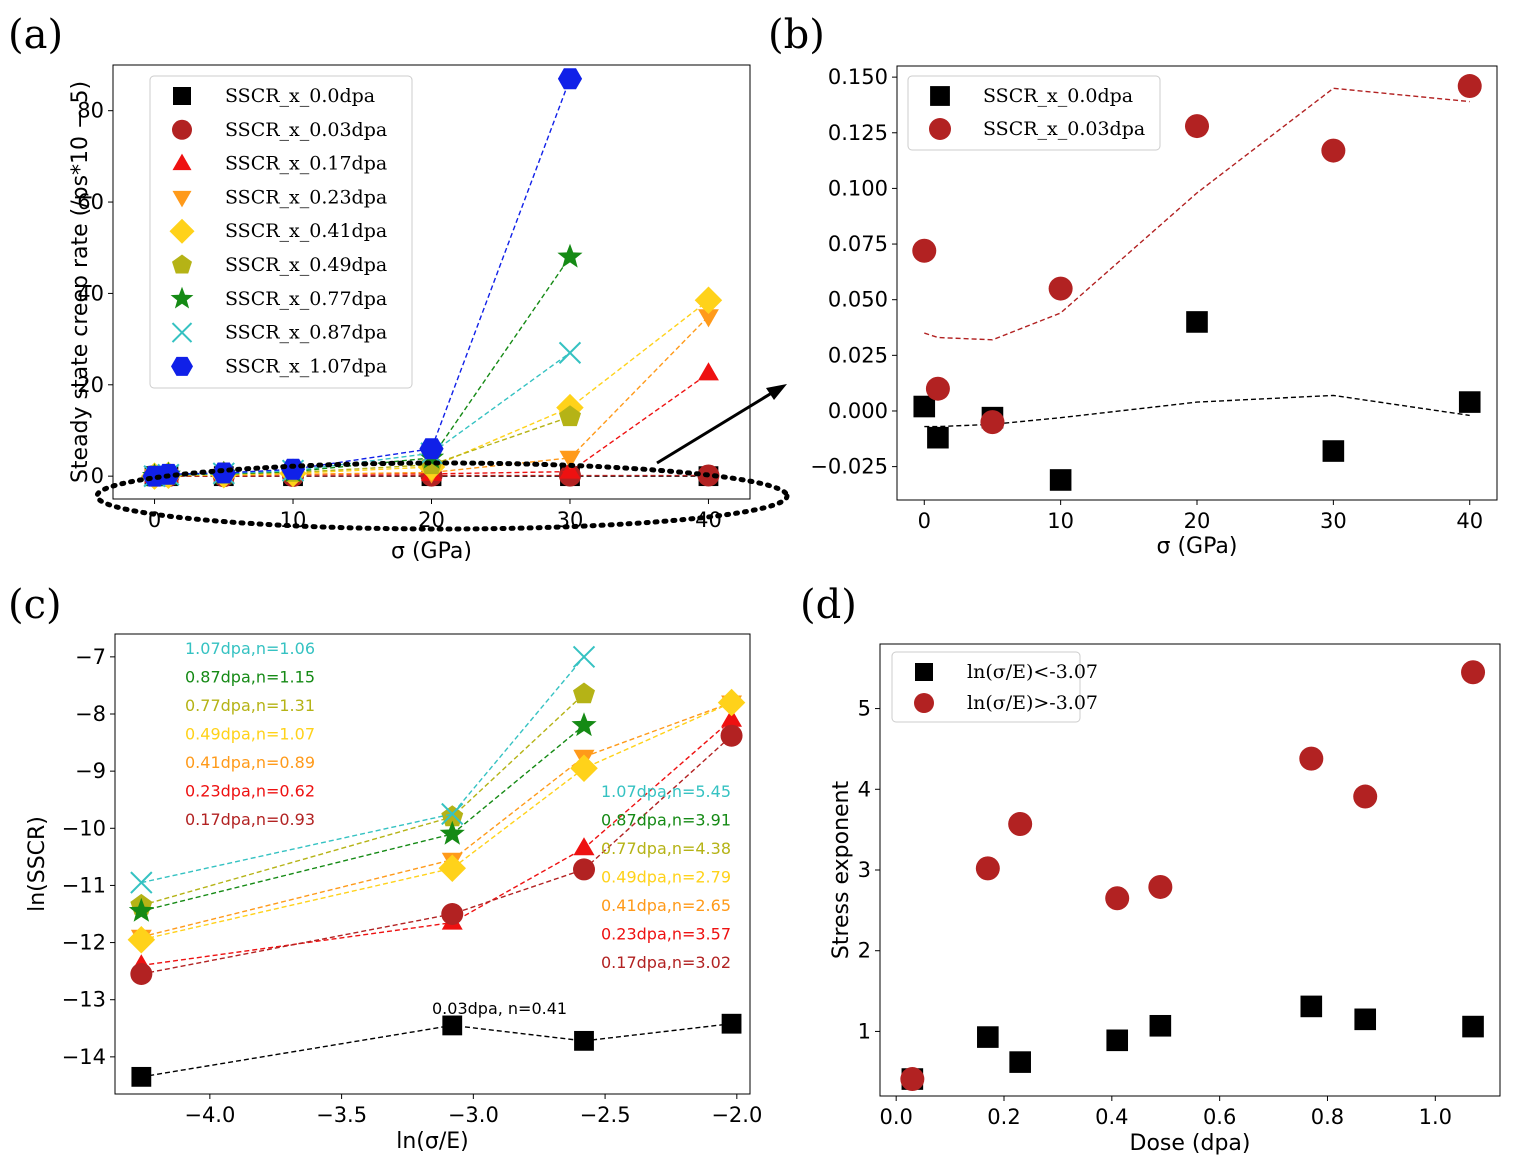 Image resolution: width=1517 pixels, height=1170 pixels. Describe the element at coordinates (666, 877) in the screenshot. I see `annotation-right: 0.49dpa,n=2.79` at that location.